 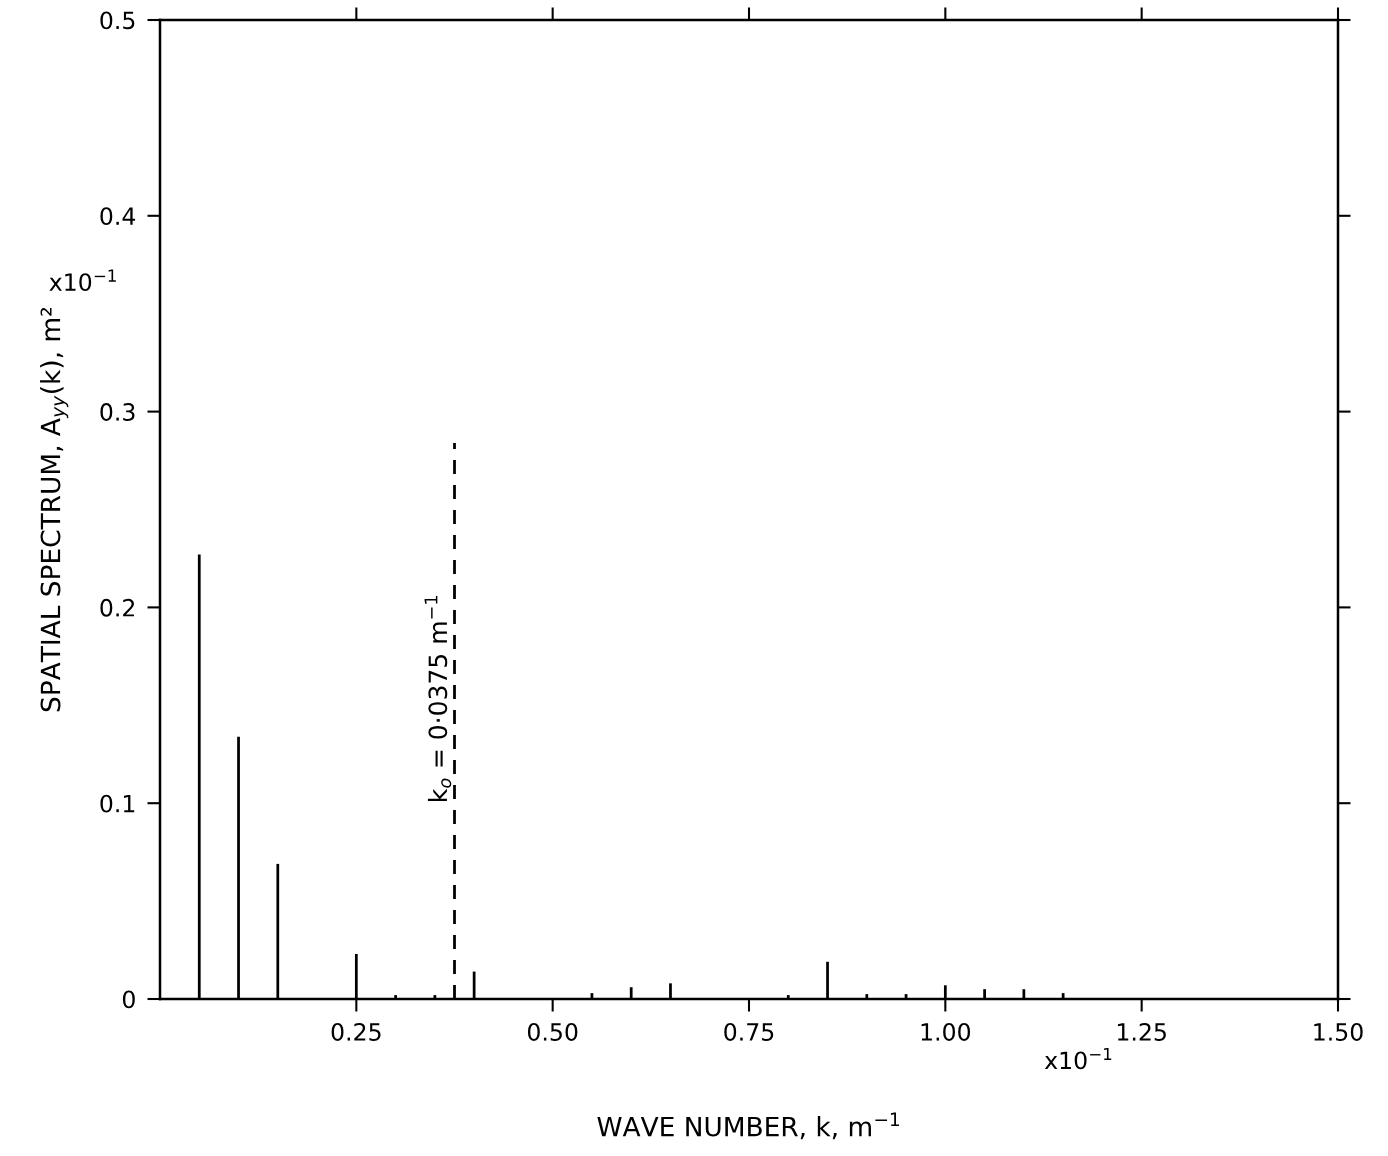 What do you see at coordinates (117, 803) in the screenshot?
I see `y-tick-label: 0.1` at bounding box center [117, 803].